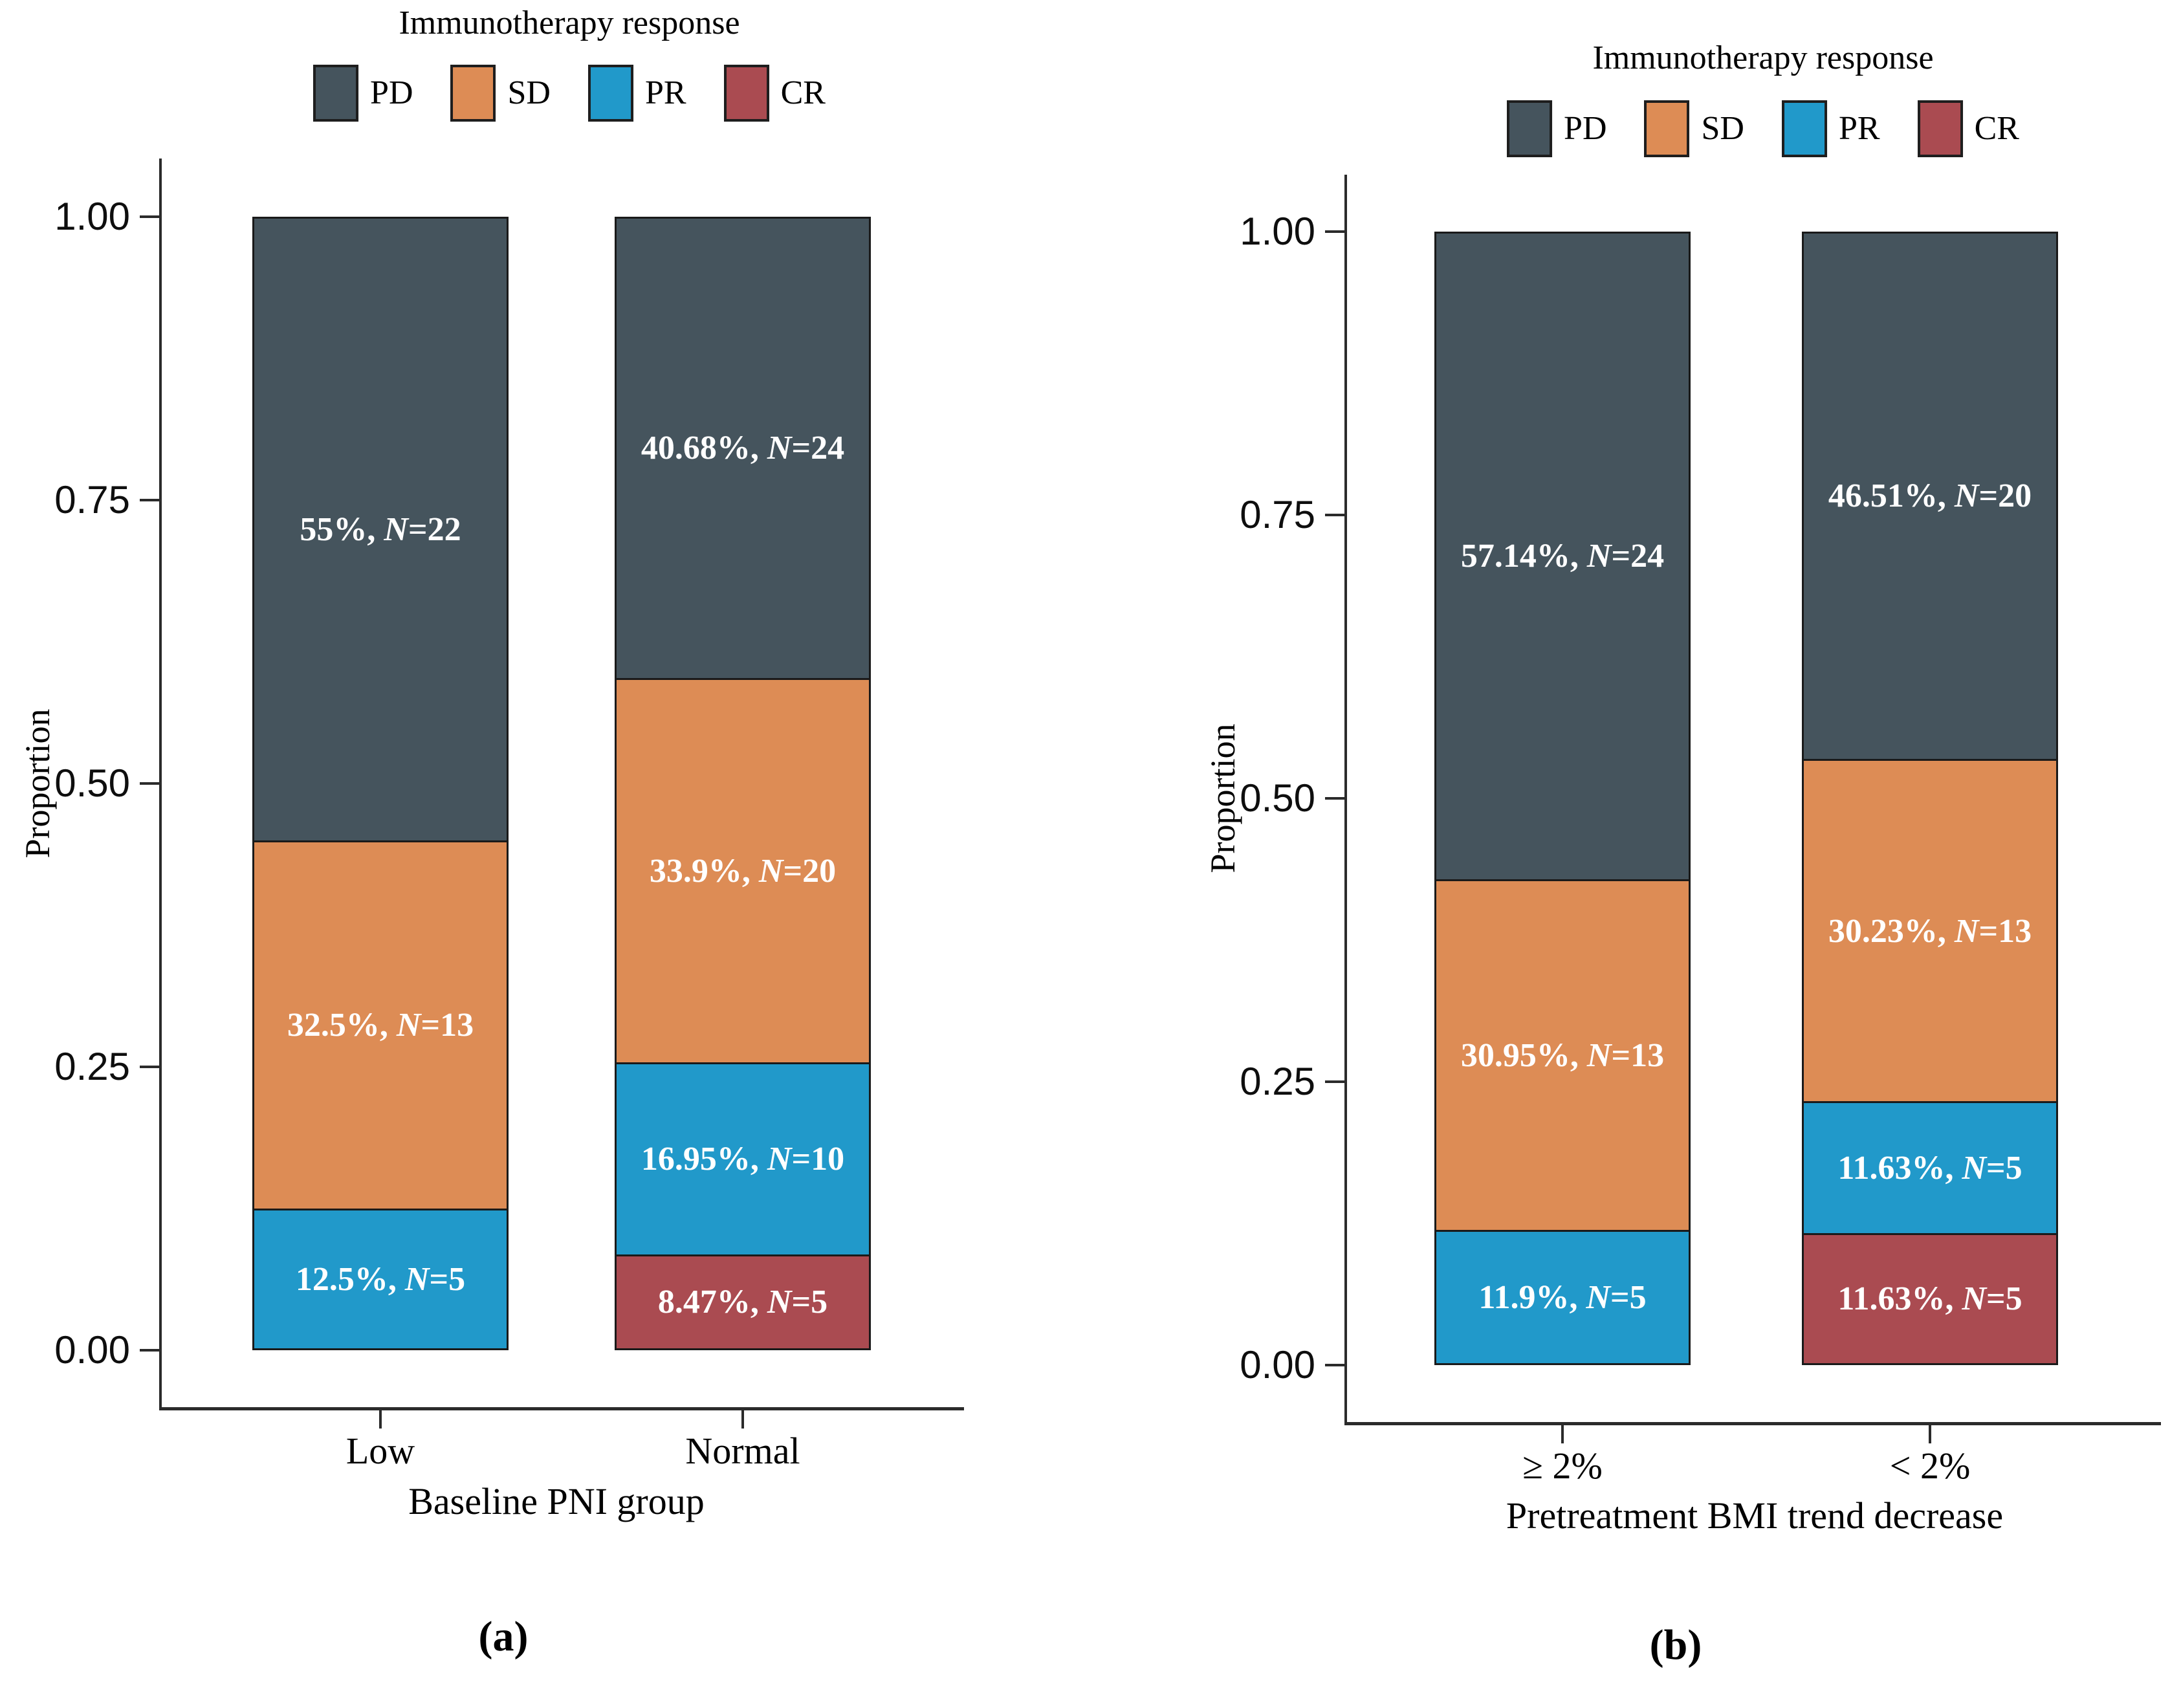 The image size is (2170, 1708). I want to click on bar-segment-label: 32.5%, N=13, so click(380, 1025).